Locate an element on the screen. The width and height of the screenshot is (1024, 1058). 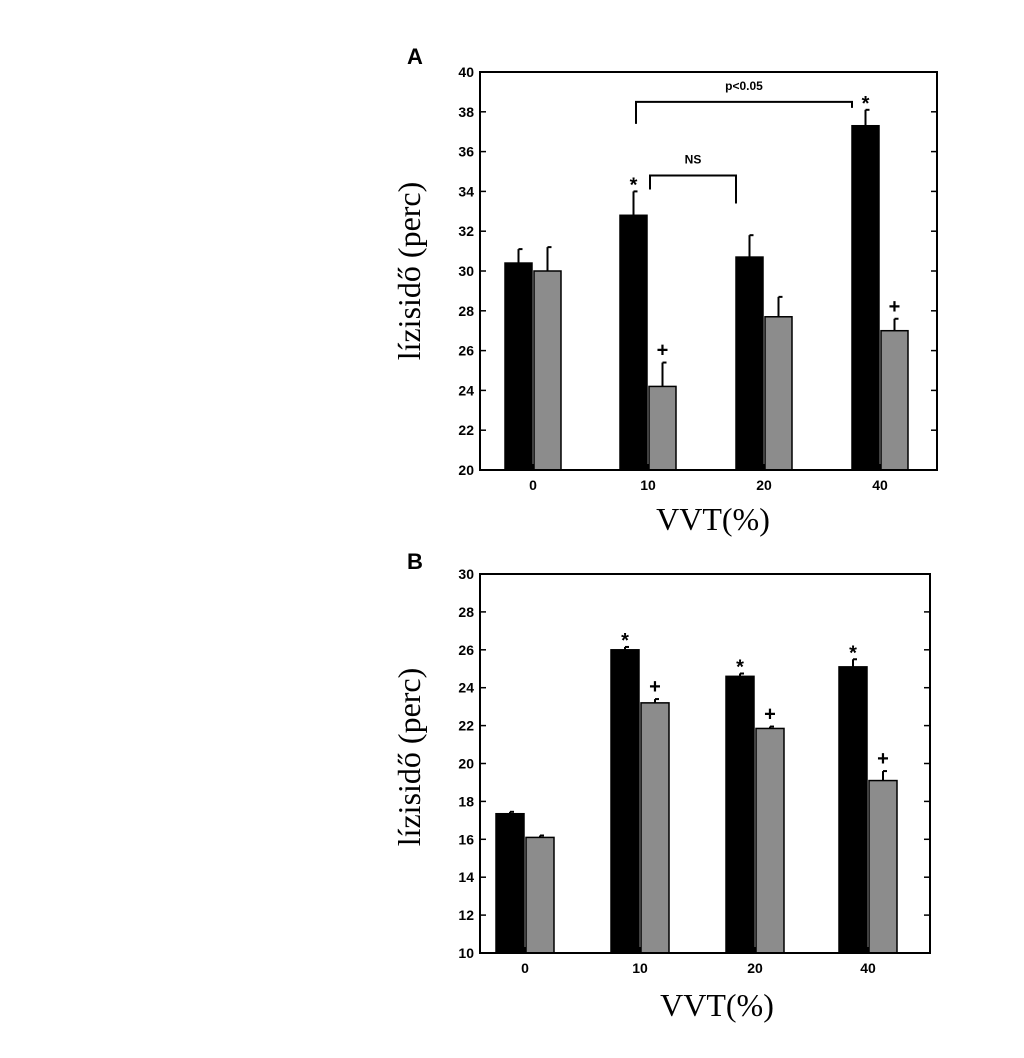
y-tick-label: 12 is located at coordinates (466, 915).